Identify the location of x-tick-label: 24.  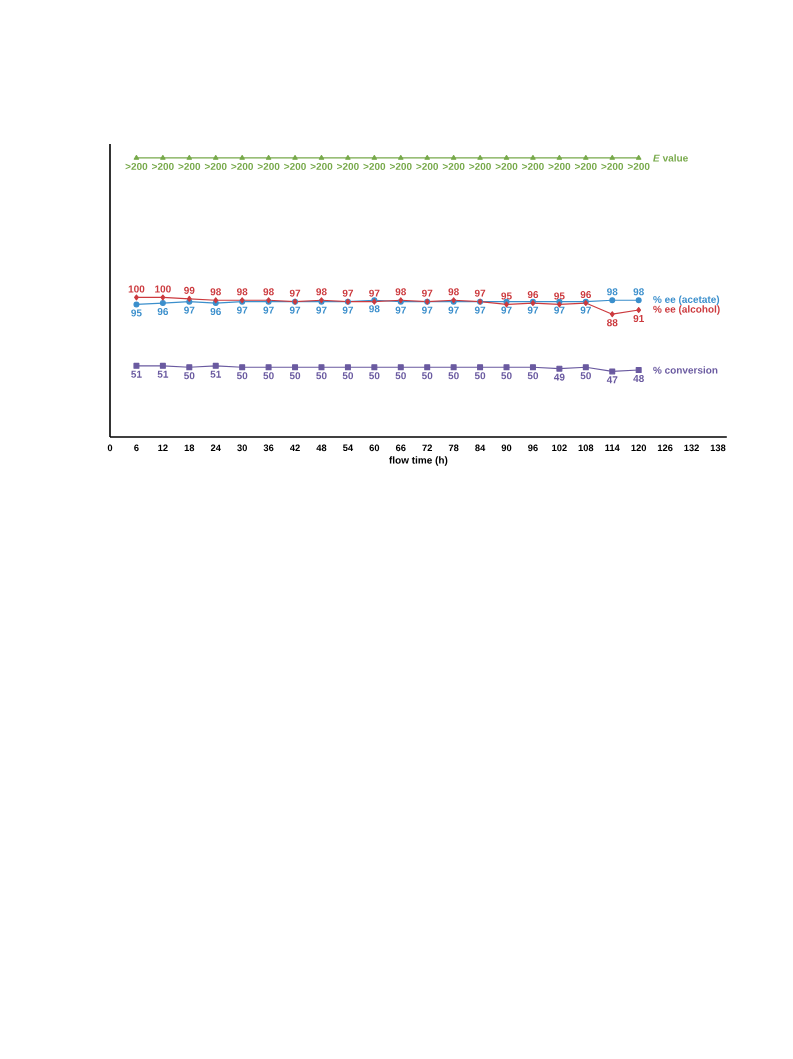
(215, 448).